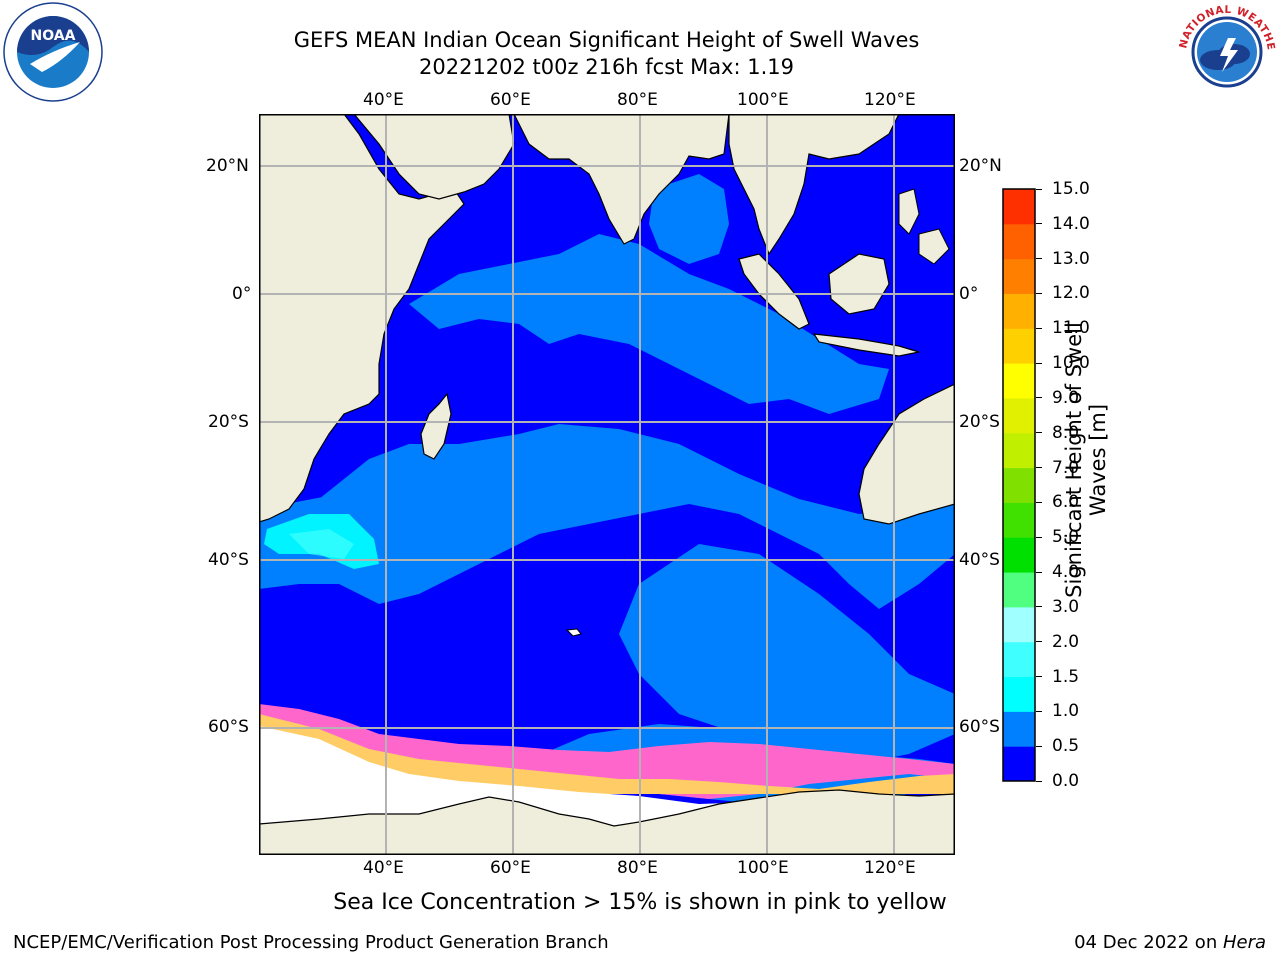 This screenshot has height=960, width=1280. What do you see at coordinates (979, 560) in the screenshot?
I see `lat-label-right-40s: 40°S` at bounding box center [979, 560].